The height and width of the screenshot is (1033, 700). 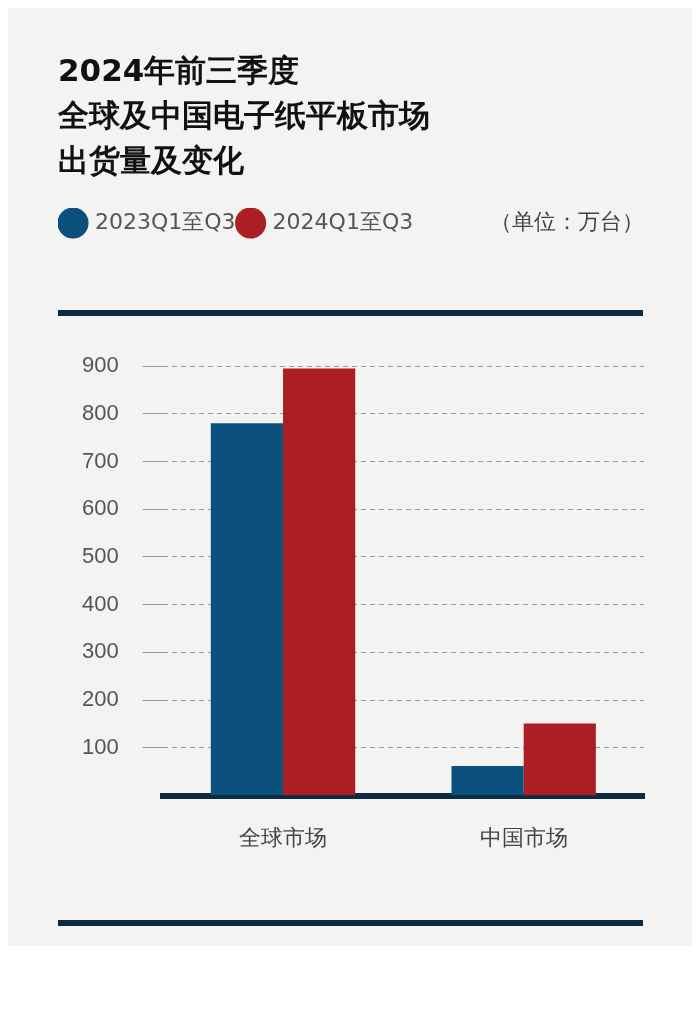 What do you see at coordinates (100, 555) in the screenshot?
I see `y-tick-label: 500` at bounding box center [100, 555].